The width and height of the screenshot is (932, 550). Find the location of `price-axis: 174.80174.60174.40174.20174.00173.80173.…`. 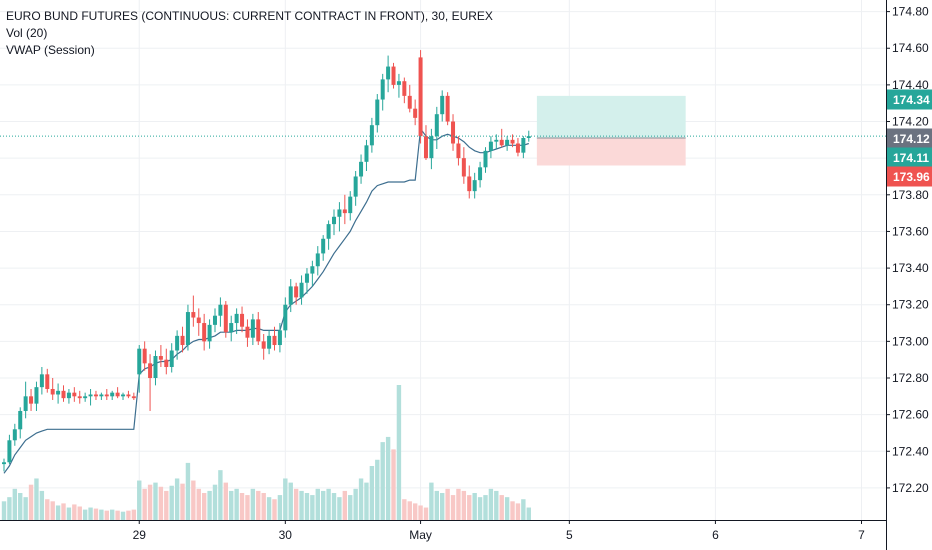

price-axis: 174.80174.60174.40174.20174.00173.80173.… is located at coordinates (909, 275).